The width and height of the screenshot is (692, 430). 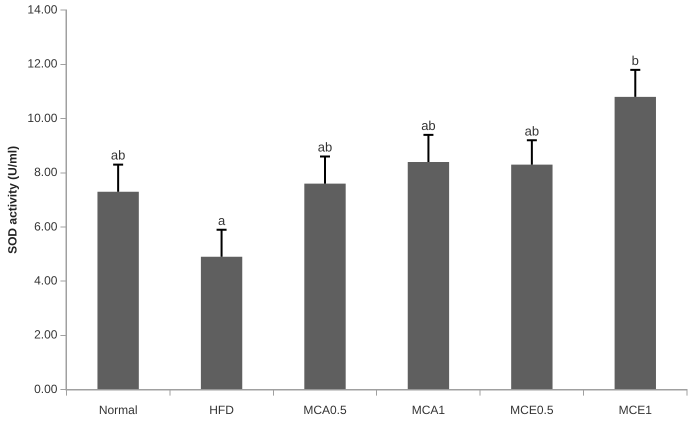 What do you see at coordinates (221, 410) in the screenshot?
I see `x-tick-label: HFD` at bounding box center [221, 410].